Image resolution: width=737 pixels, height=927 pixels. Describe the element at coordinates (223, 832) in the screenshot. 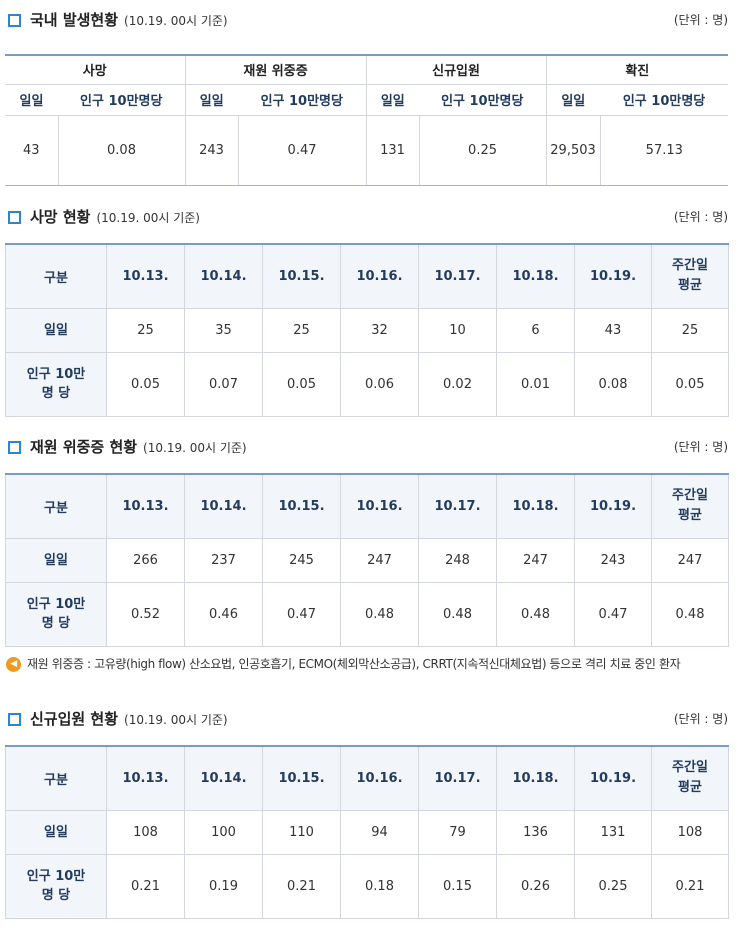

I see `value-cell: 100` at that location.